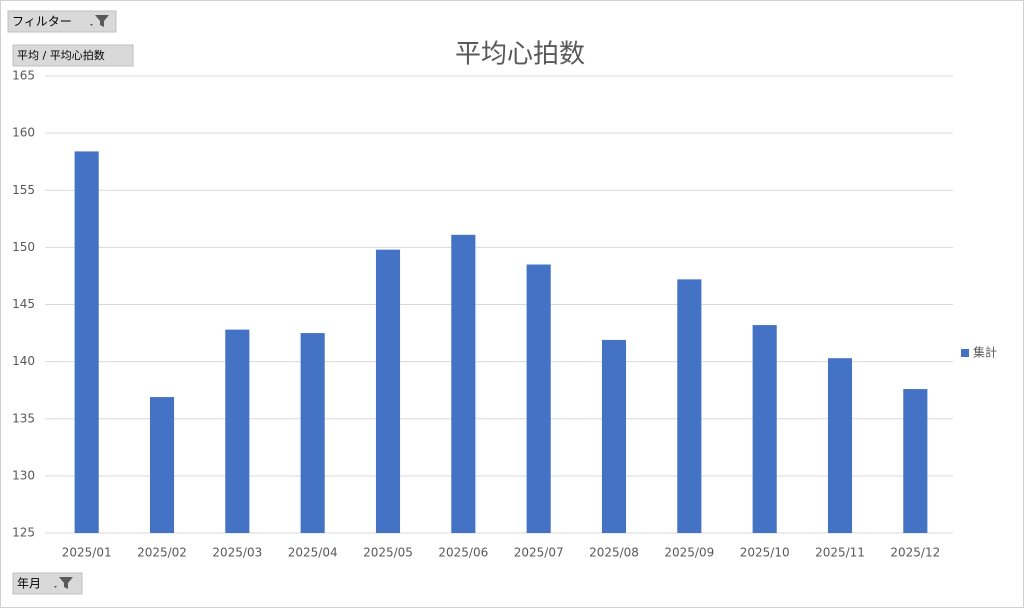 The height and width of the screenshot is (608, 1024). I want to click on x-tick-label: 2025/01, so click(87, 553).